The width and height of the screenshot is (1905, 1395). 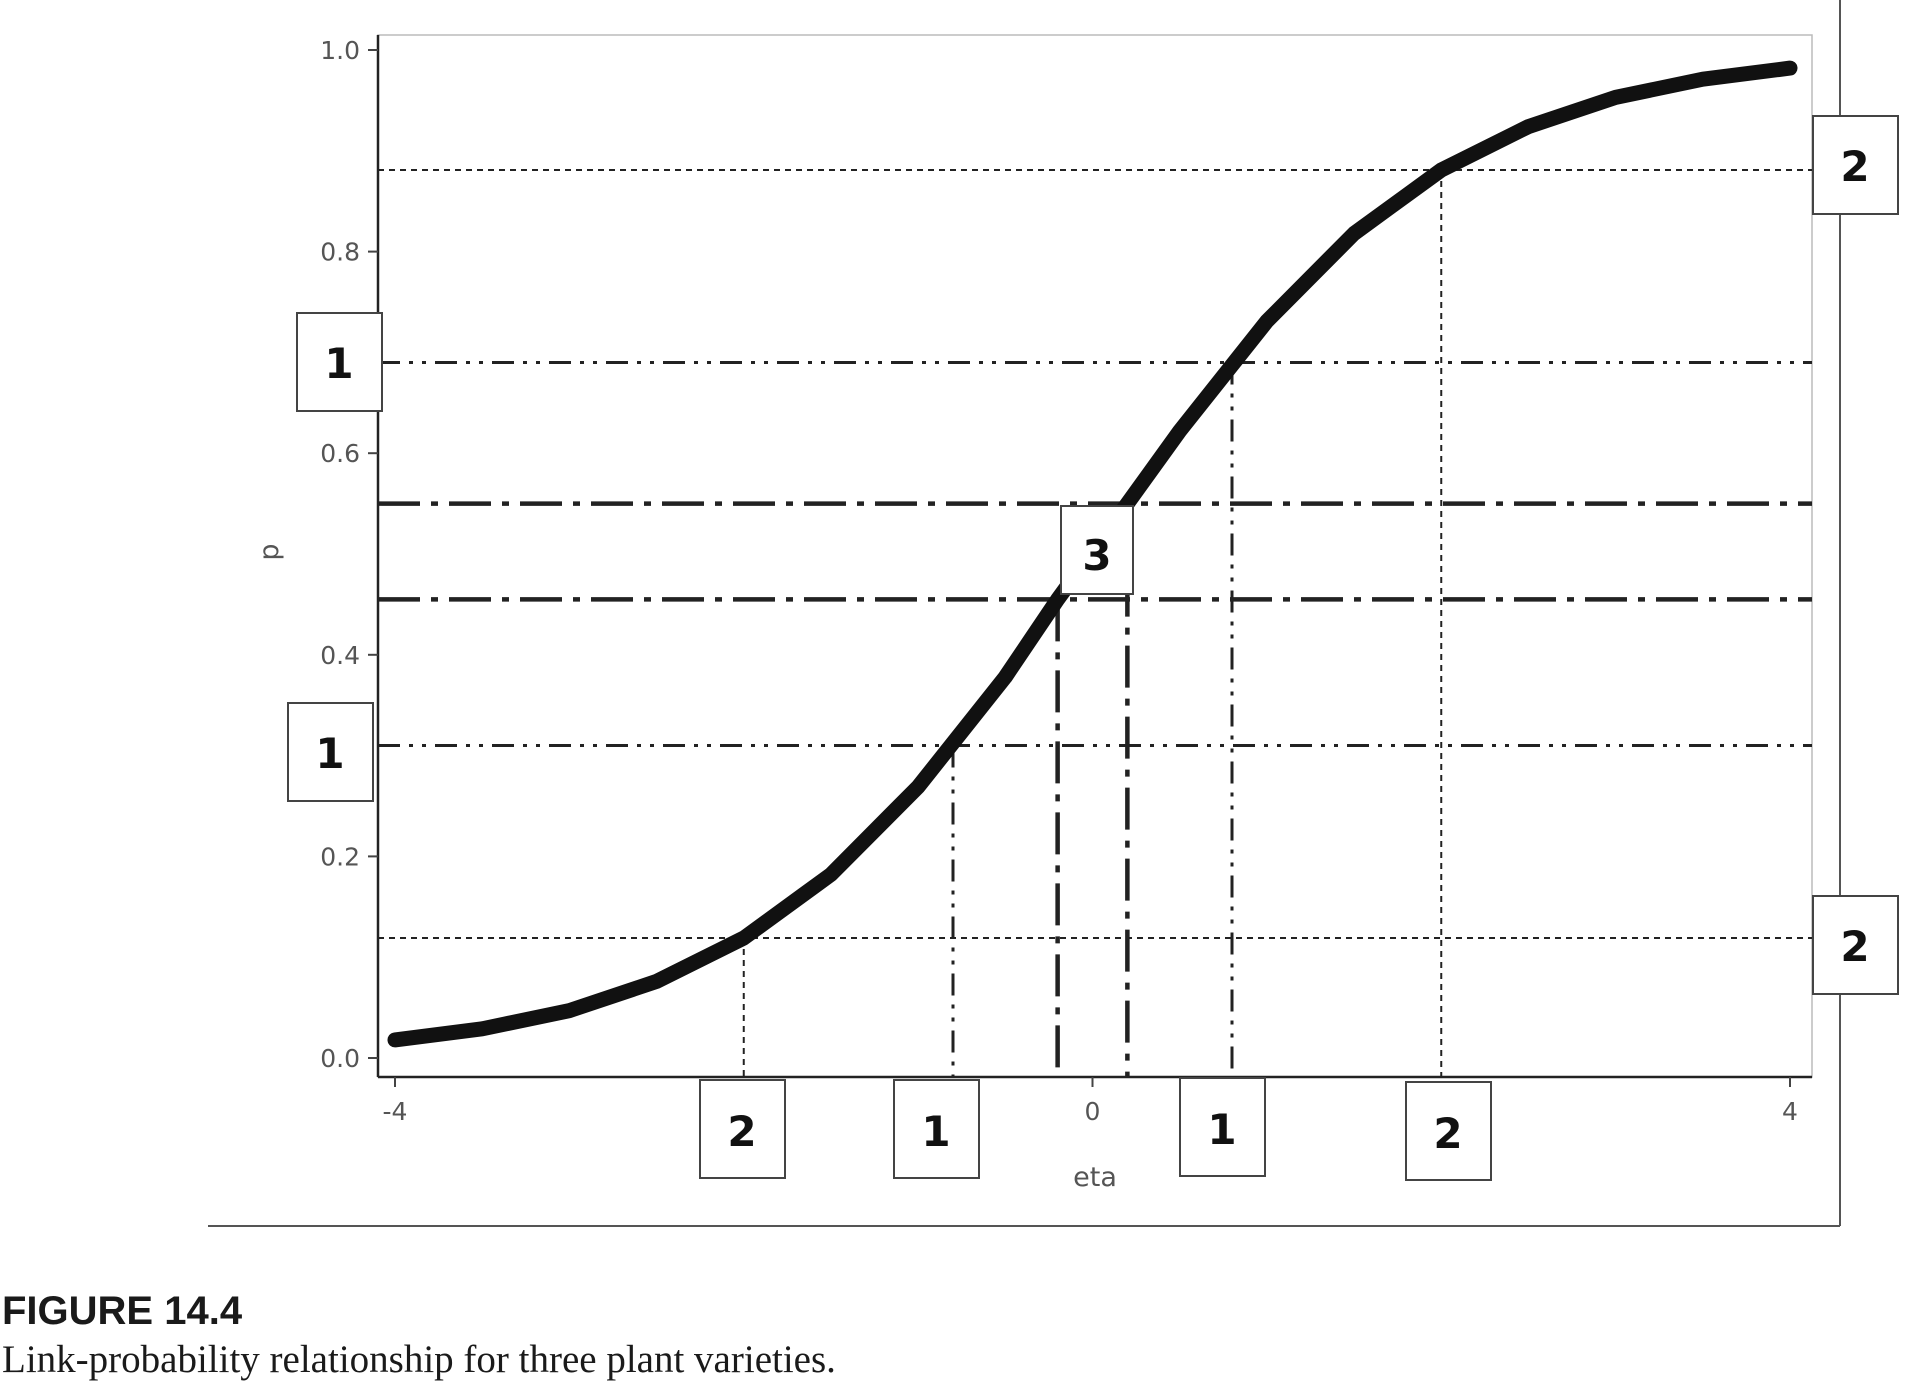 I want to click on y-tick-label: 0.8, so click(x=340, y=252).